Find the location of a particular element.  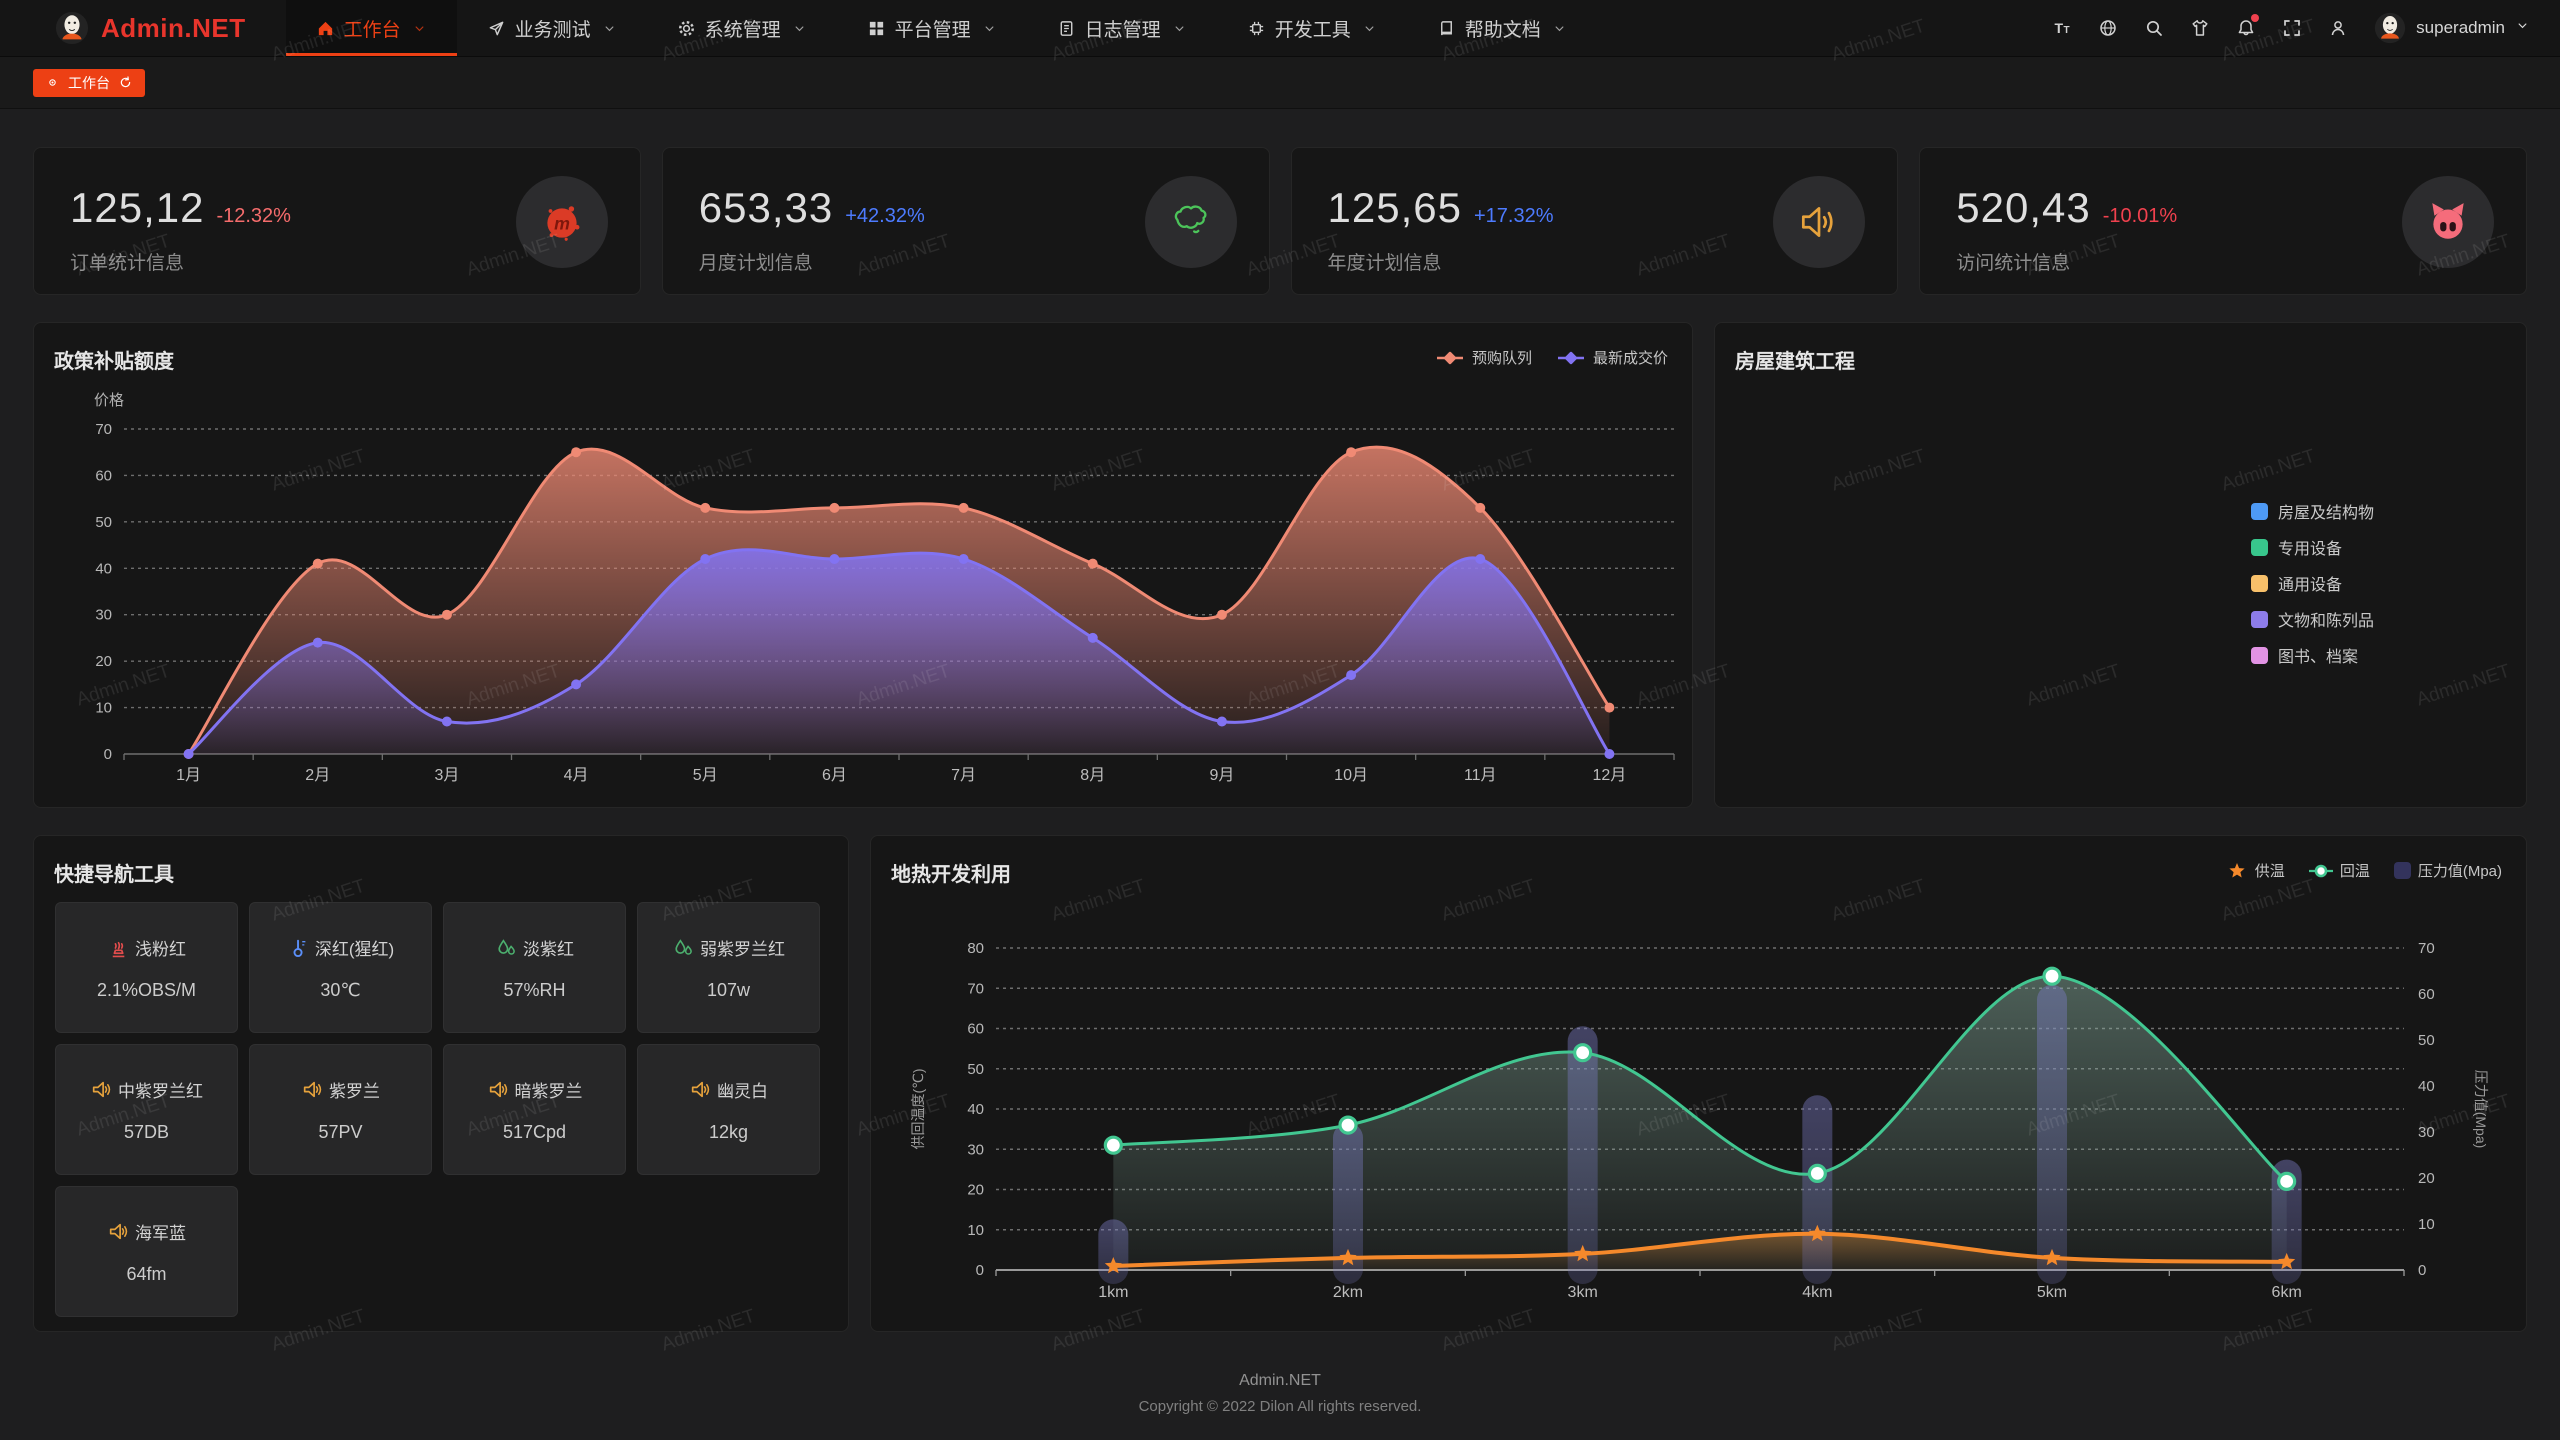

tag-workbench: 工作台 is located at coordinates (89, 82).